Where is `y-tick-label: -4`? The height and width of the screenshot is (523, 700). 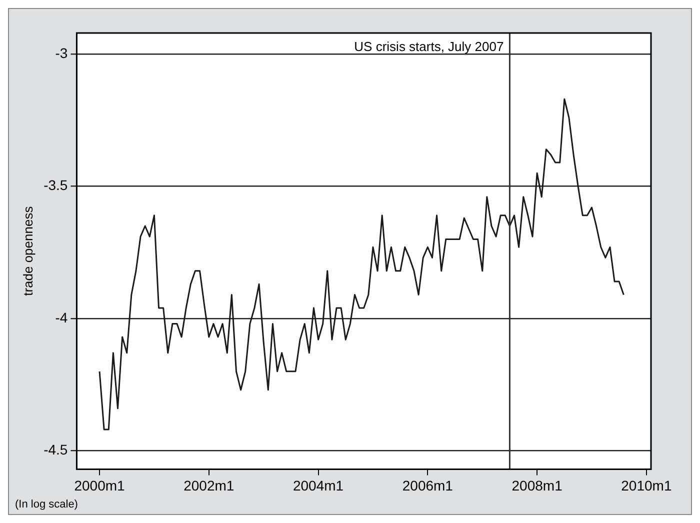 y-tick-label: -4 is located at coordinates (61, 317).